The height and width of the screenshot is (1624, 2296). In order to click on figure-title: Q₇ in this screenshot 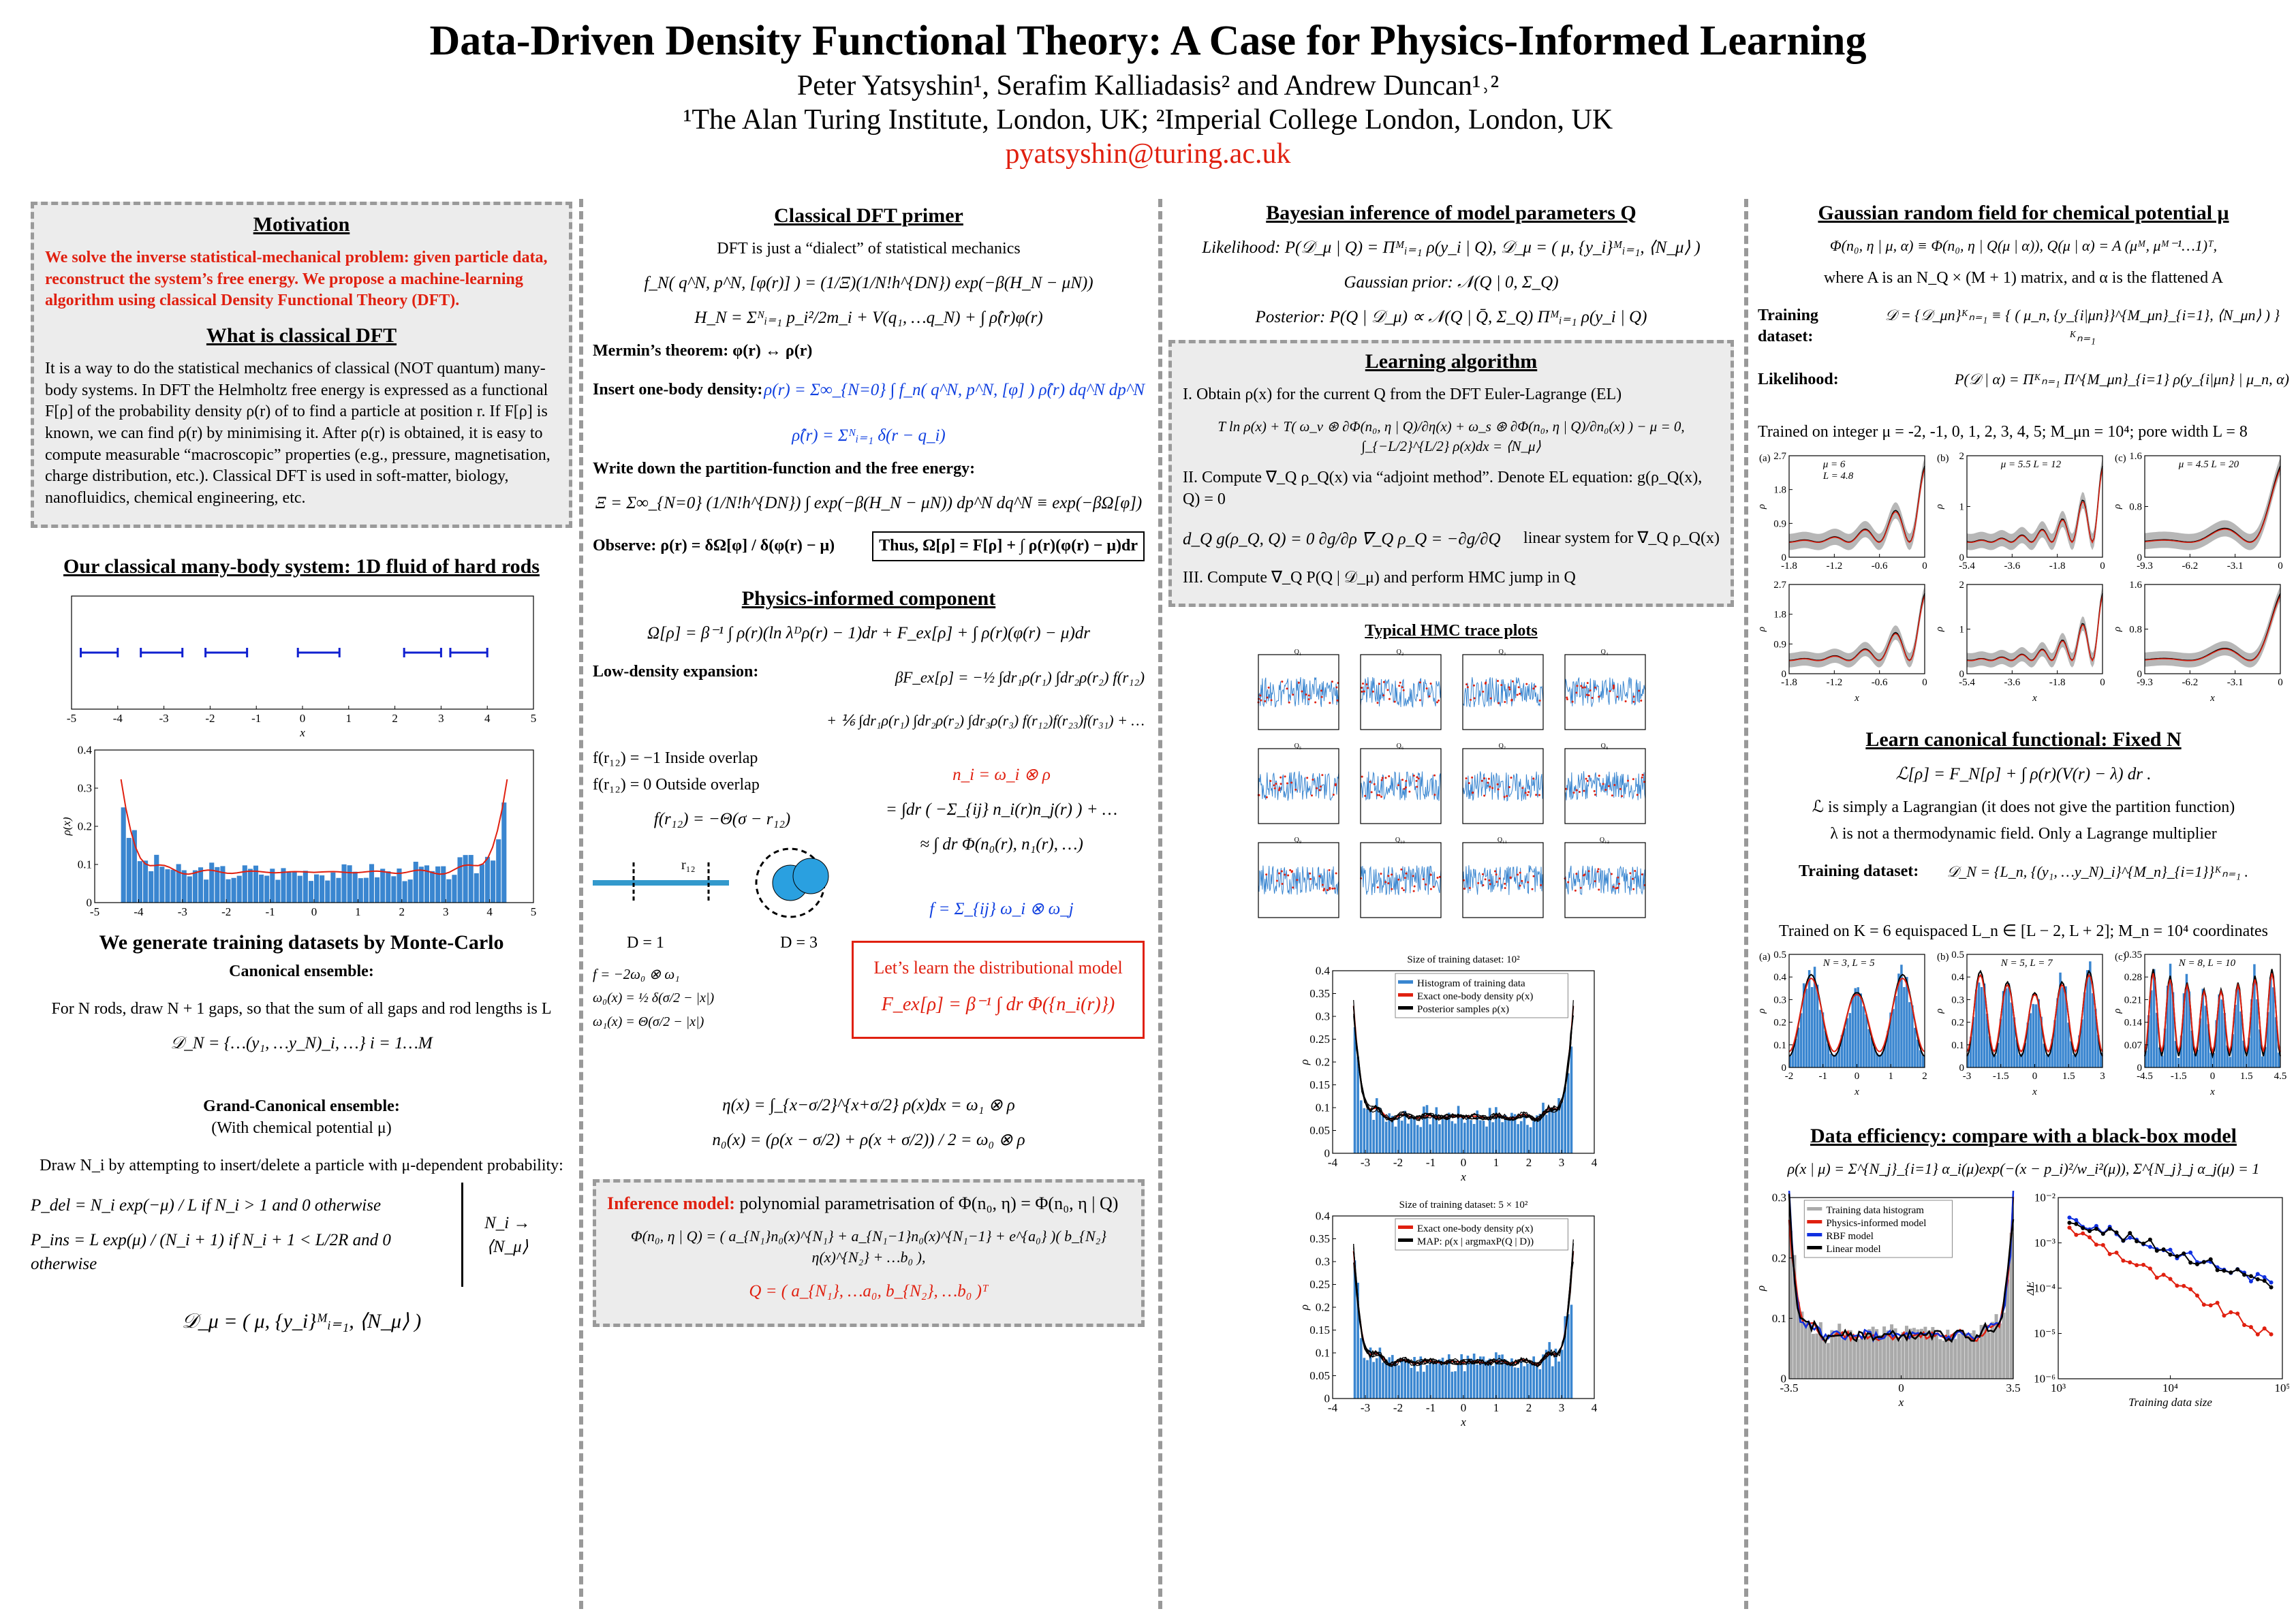, I will do `click(1502, 746)`.